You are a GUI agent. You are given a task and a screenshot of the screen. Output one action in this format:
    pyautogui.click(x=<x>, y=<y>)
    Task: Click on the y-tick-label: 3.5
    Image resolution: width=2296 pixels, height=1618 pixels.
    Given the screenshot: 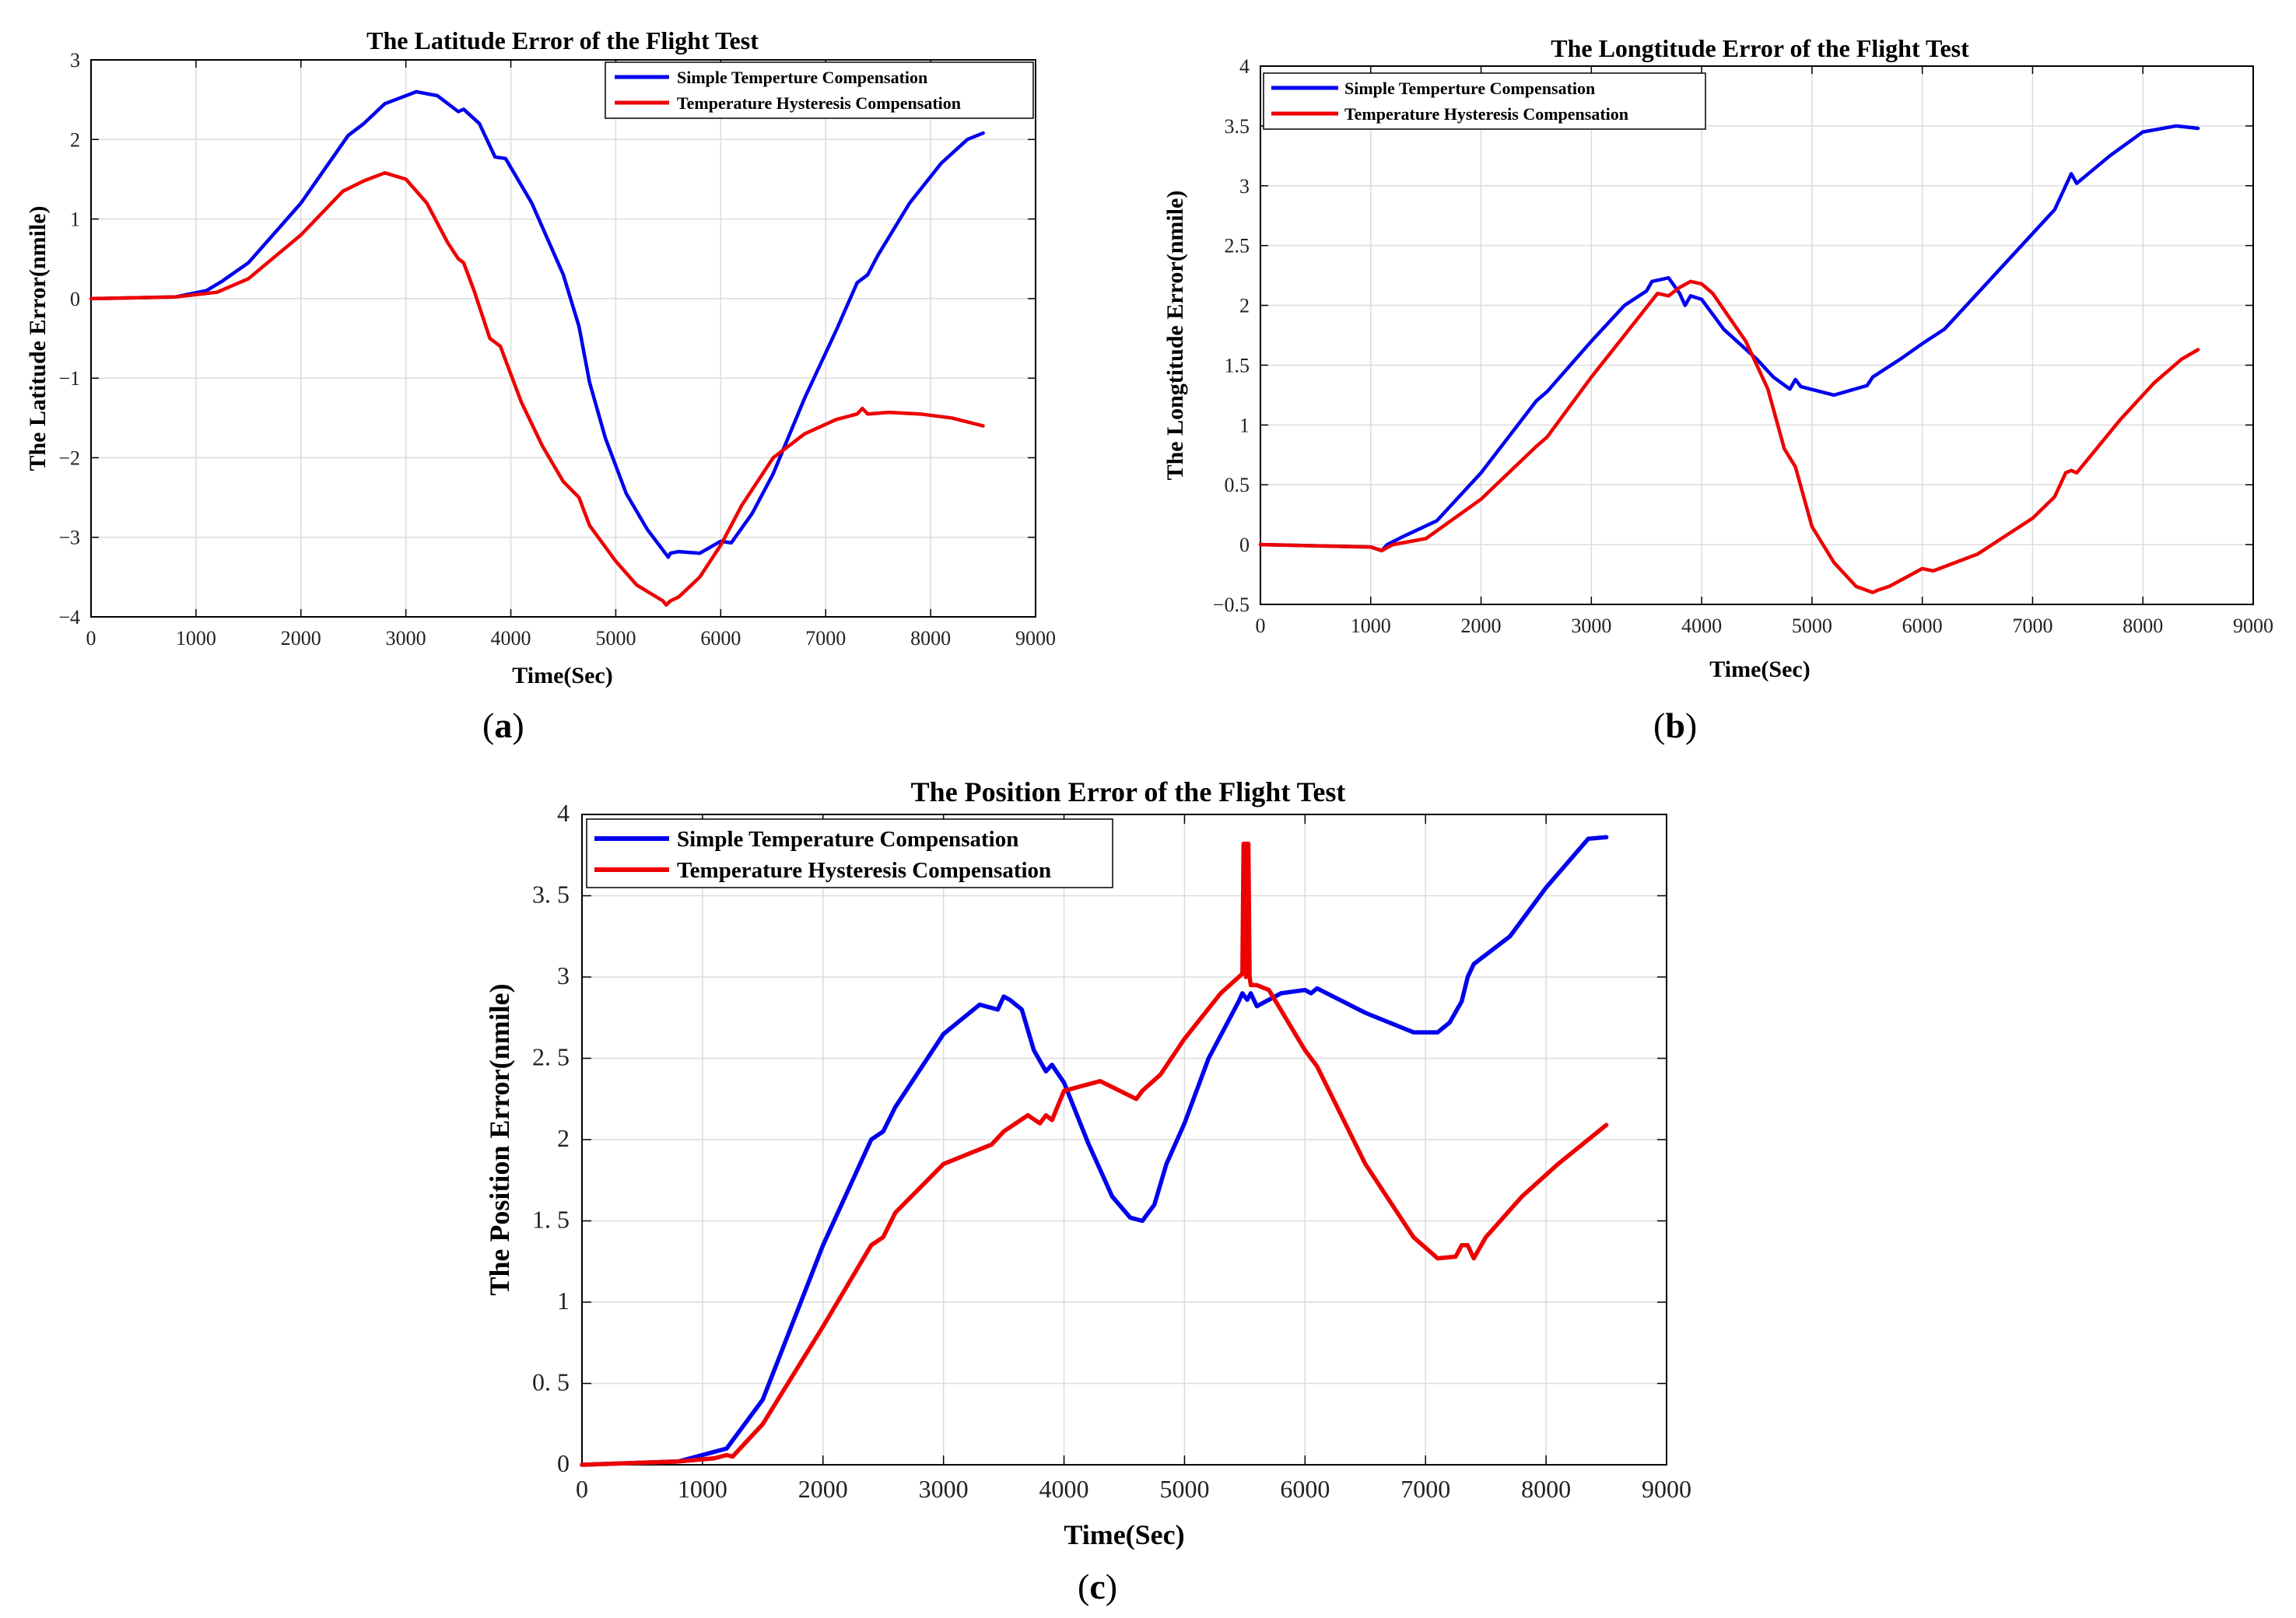 What is the action you would take?
    pyautogui.click(x=1237, y=126)
    